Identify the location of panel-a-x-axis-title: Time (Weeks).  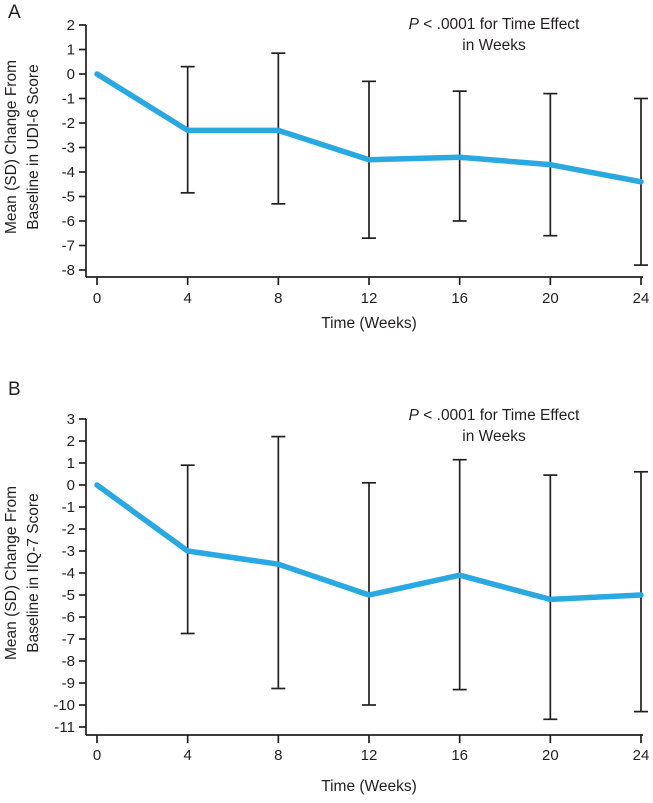
(369, 323).